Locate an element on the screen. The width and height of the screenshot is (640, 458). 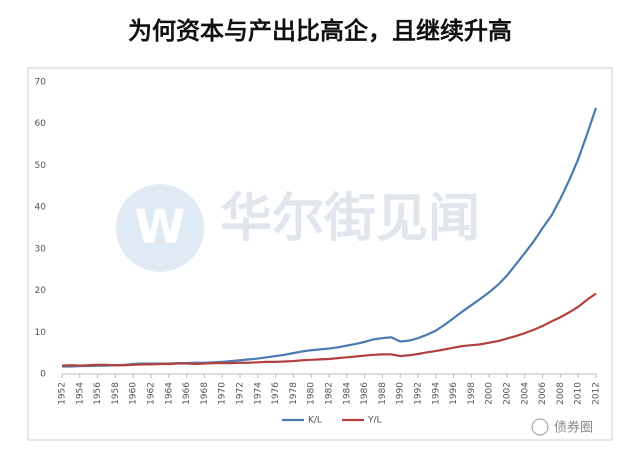
x-tick-label: 2002 is located at coordinates (508, 393).